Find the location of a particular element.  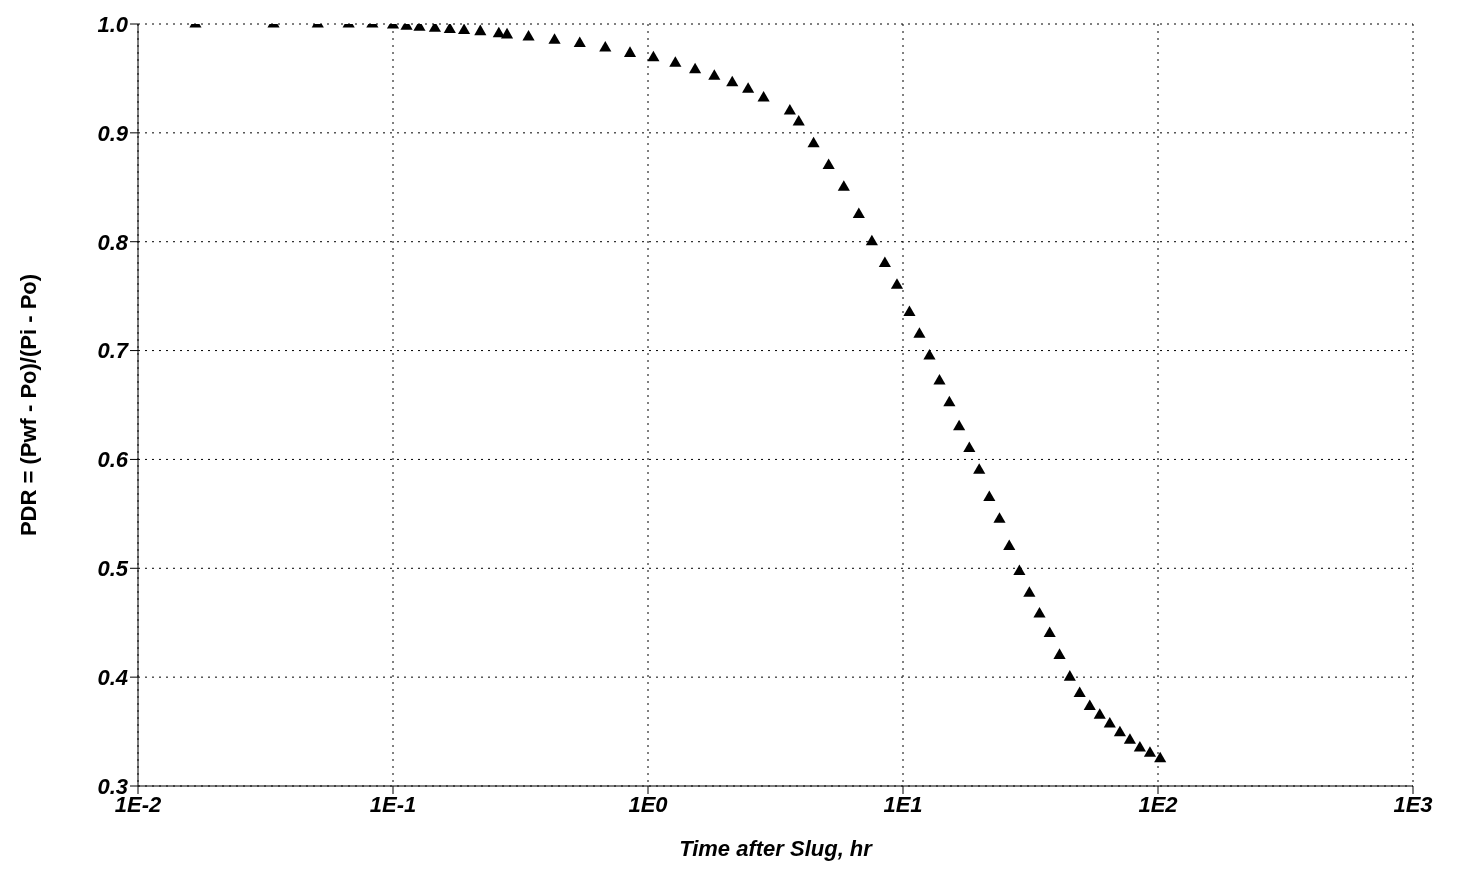

y-tick-label: 0.6 is located at coordinates (113, 460).